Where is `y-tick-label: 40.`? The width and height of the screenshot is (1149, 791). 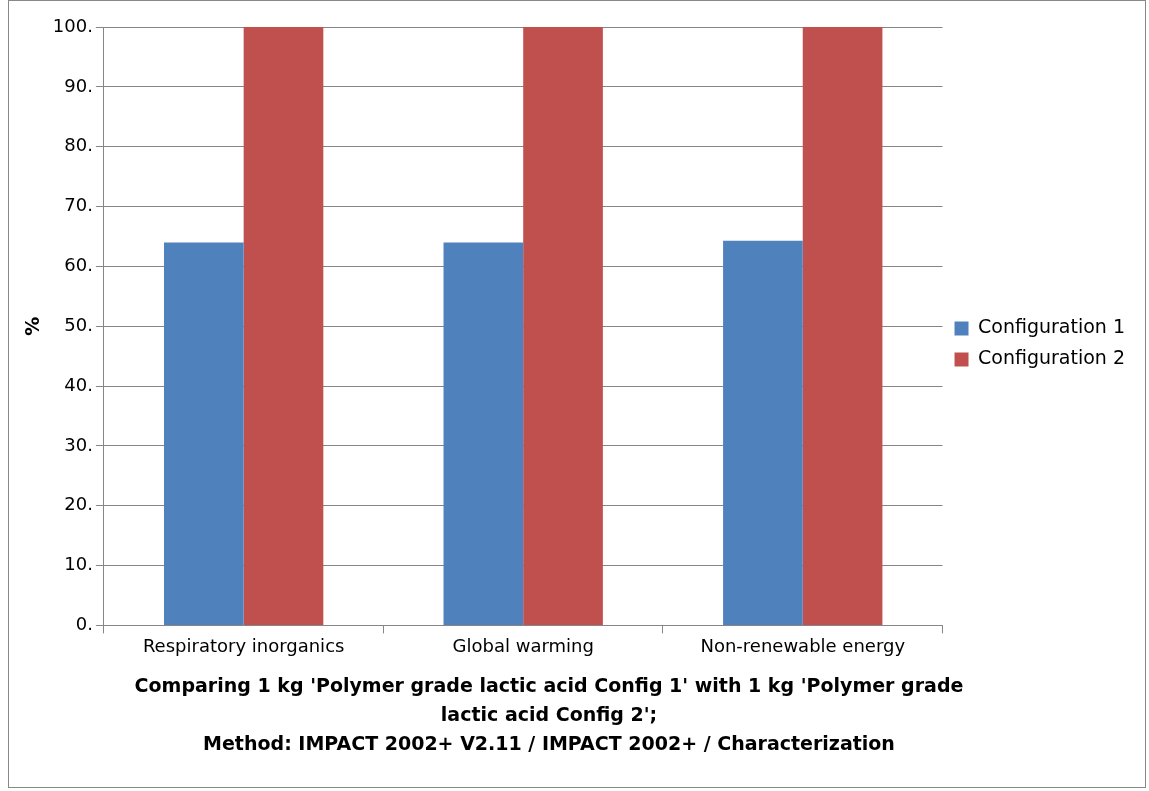
y-tick-label: 40. is located at coordinates (78, 384).